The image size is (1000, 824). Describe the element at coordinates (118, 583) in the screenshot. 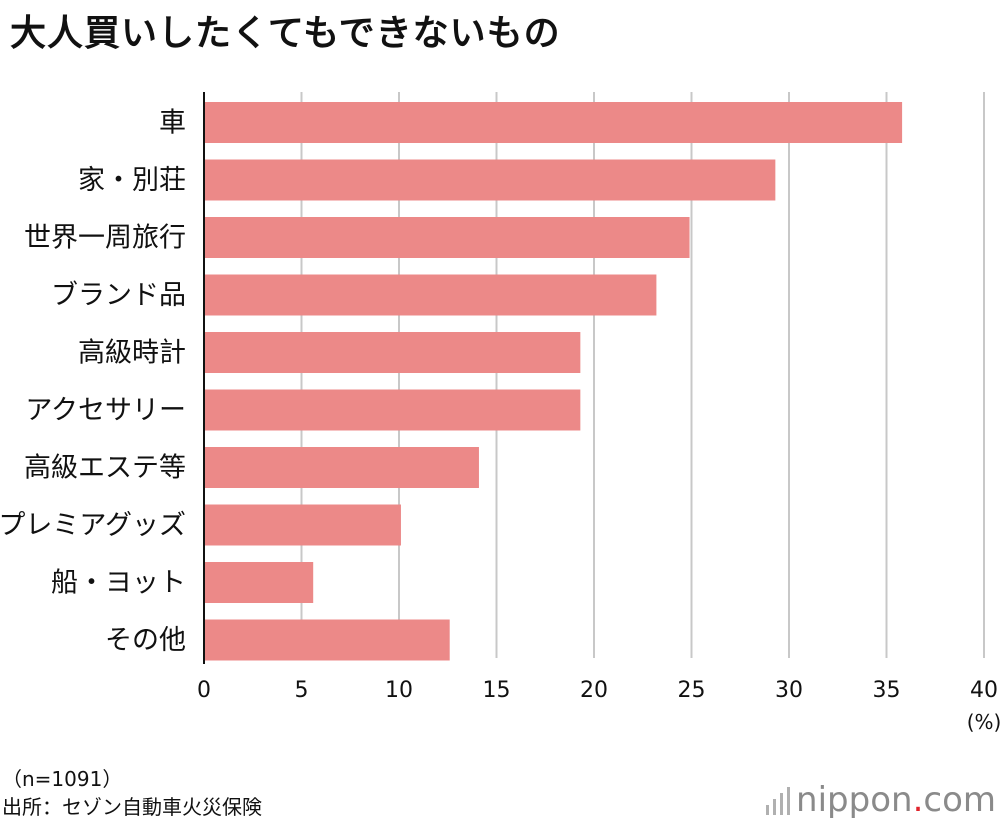

I see `category-label: 船・ヨット` at that location.